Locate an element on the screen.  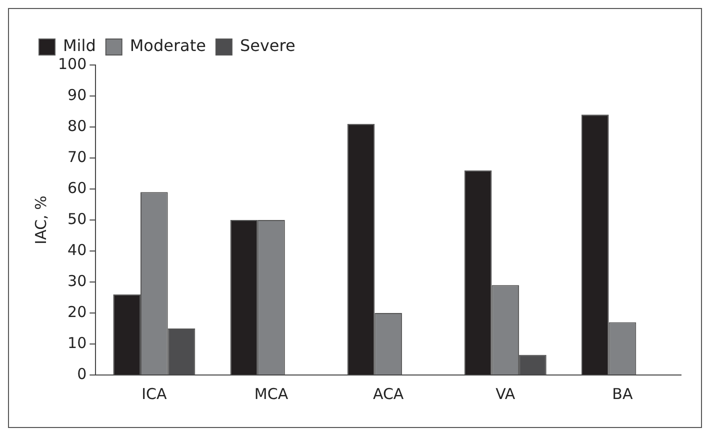
x-tick-label: BA is located at coordinates (623, 393).